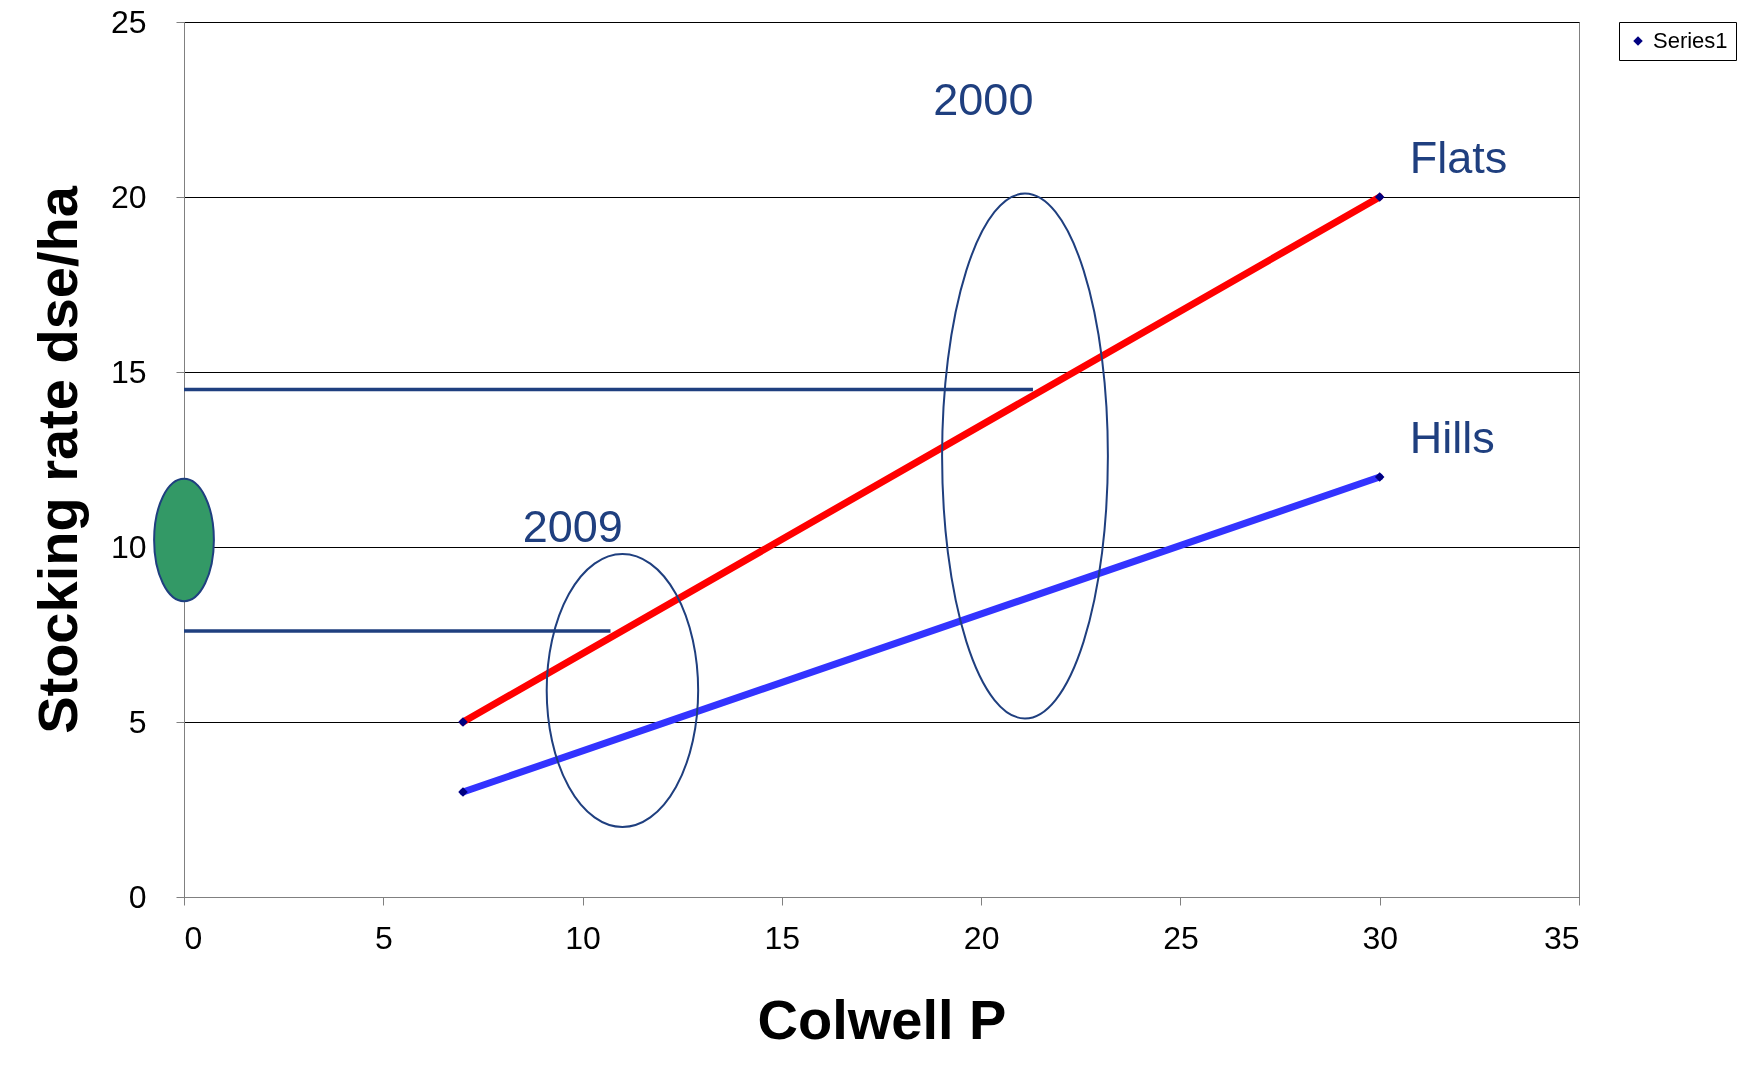 The width and height of the screenshot is (1758, 1075). I want to click on x-tick-label: 0, so click(193, 937).